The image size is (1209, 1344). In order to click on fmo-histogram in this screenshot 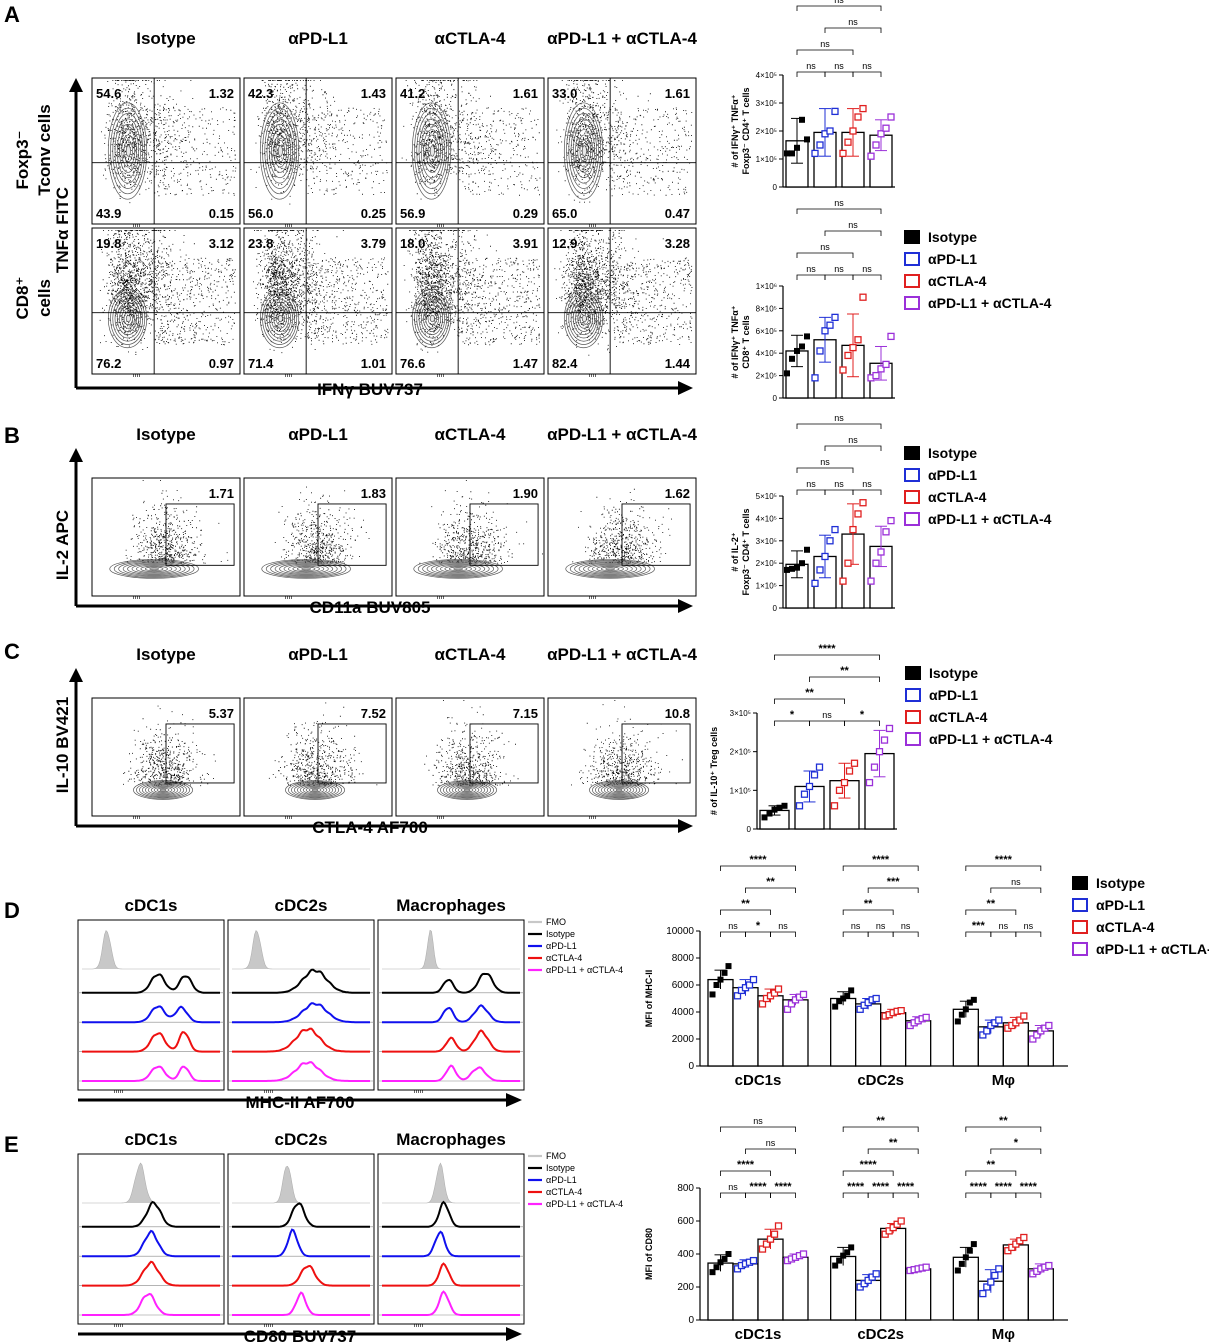, I will do `click(451, 949)`.